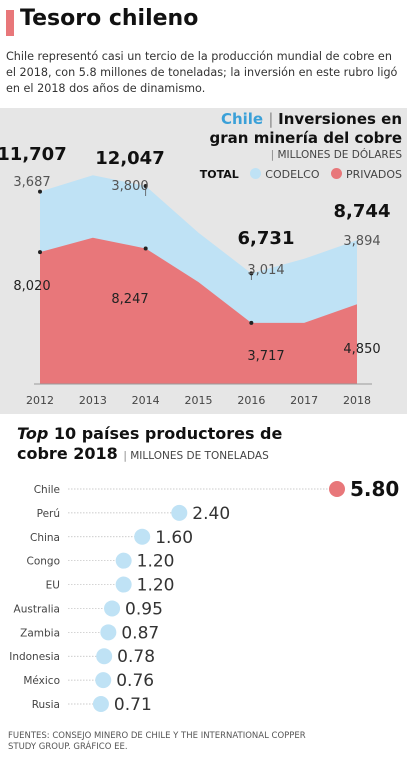 This screenshot has height=768, width=407. What do you see at coordinates (33, 433) in the screenshot?
I see `dot-chart-title-italic: Top` at bounding box center [33, 433].